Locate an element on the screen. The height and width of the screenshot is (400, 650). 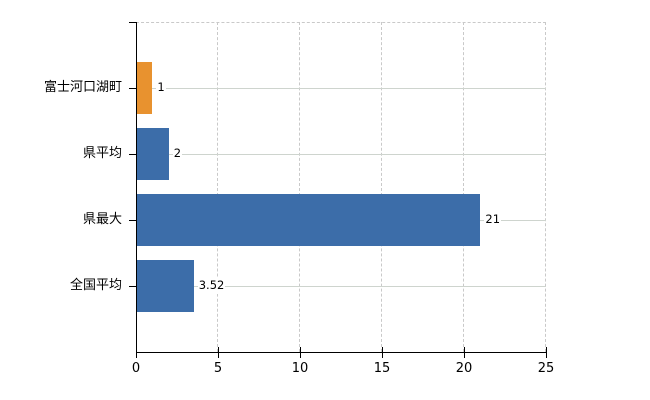
x-tick-label: 20 is located at coordinates (464, 368).